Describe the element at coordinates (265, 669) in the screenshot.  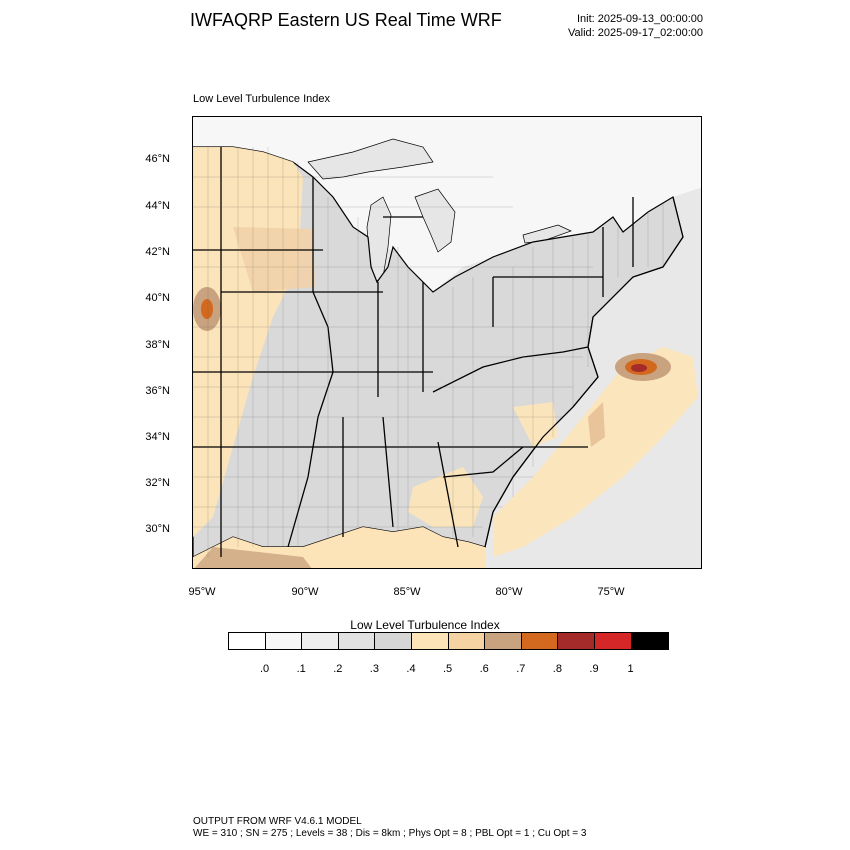
I see `colorbar-label: .0` at that location.